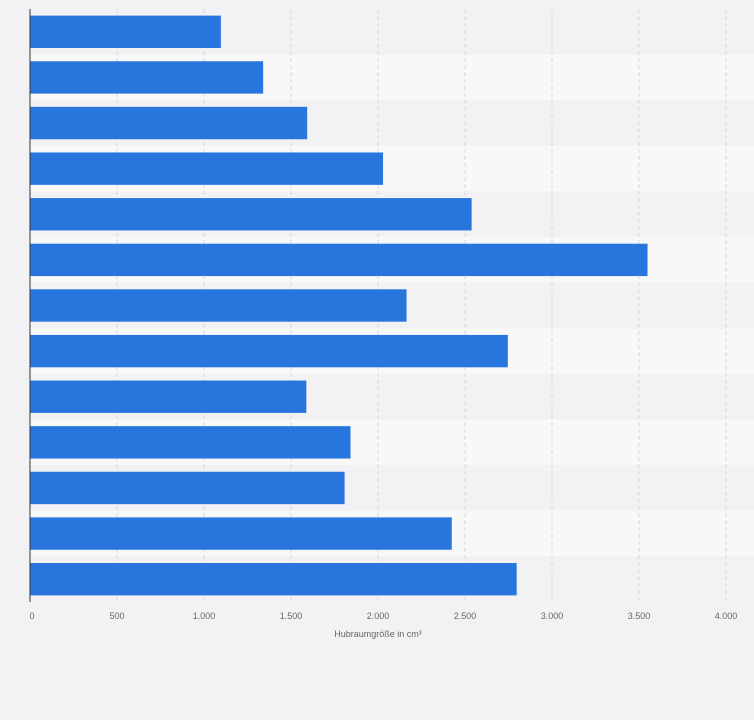 The width and height of the screenshot is (754, 720). I want to click on x-tick-label: 2.500, so click(465, 616).